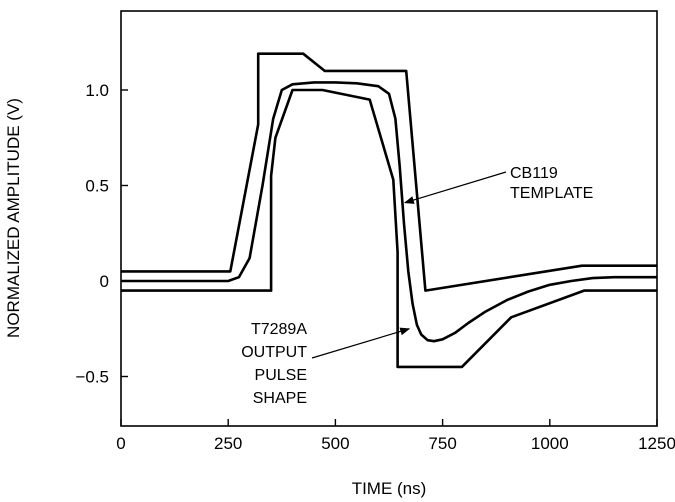 Image resolution: width=675 pixels, height=502 pixels. What do you see at coordinates (551, 193) in the screenshot?
I see `annotation-template-line-2: TEMPLATE` at bounding box center [551, 193].